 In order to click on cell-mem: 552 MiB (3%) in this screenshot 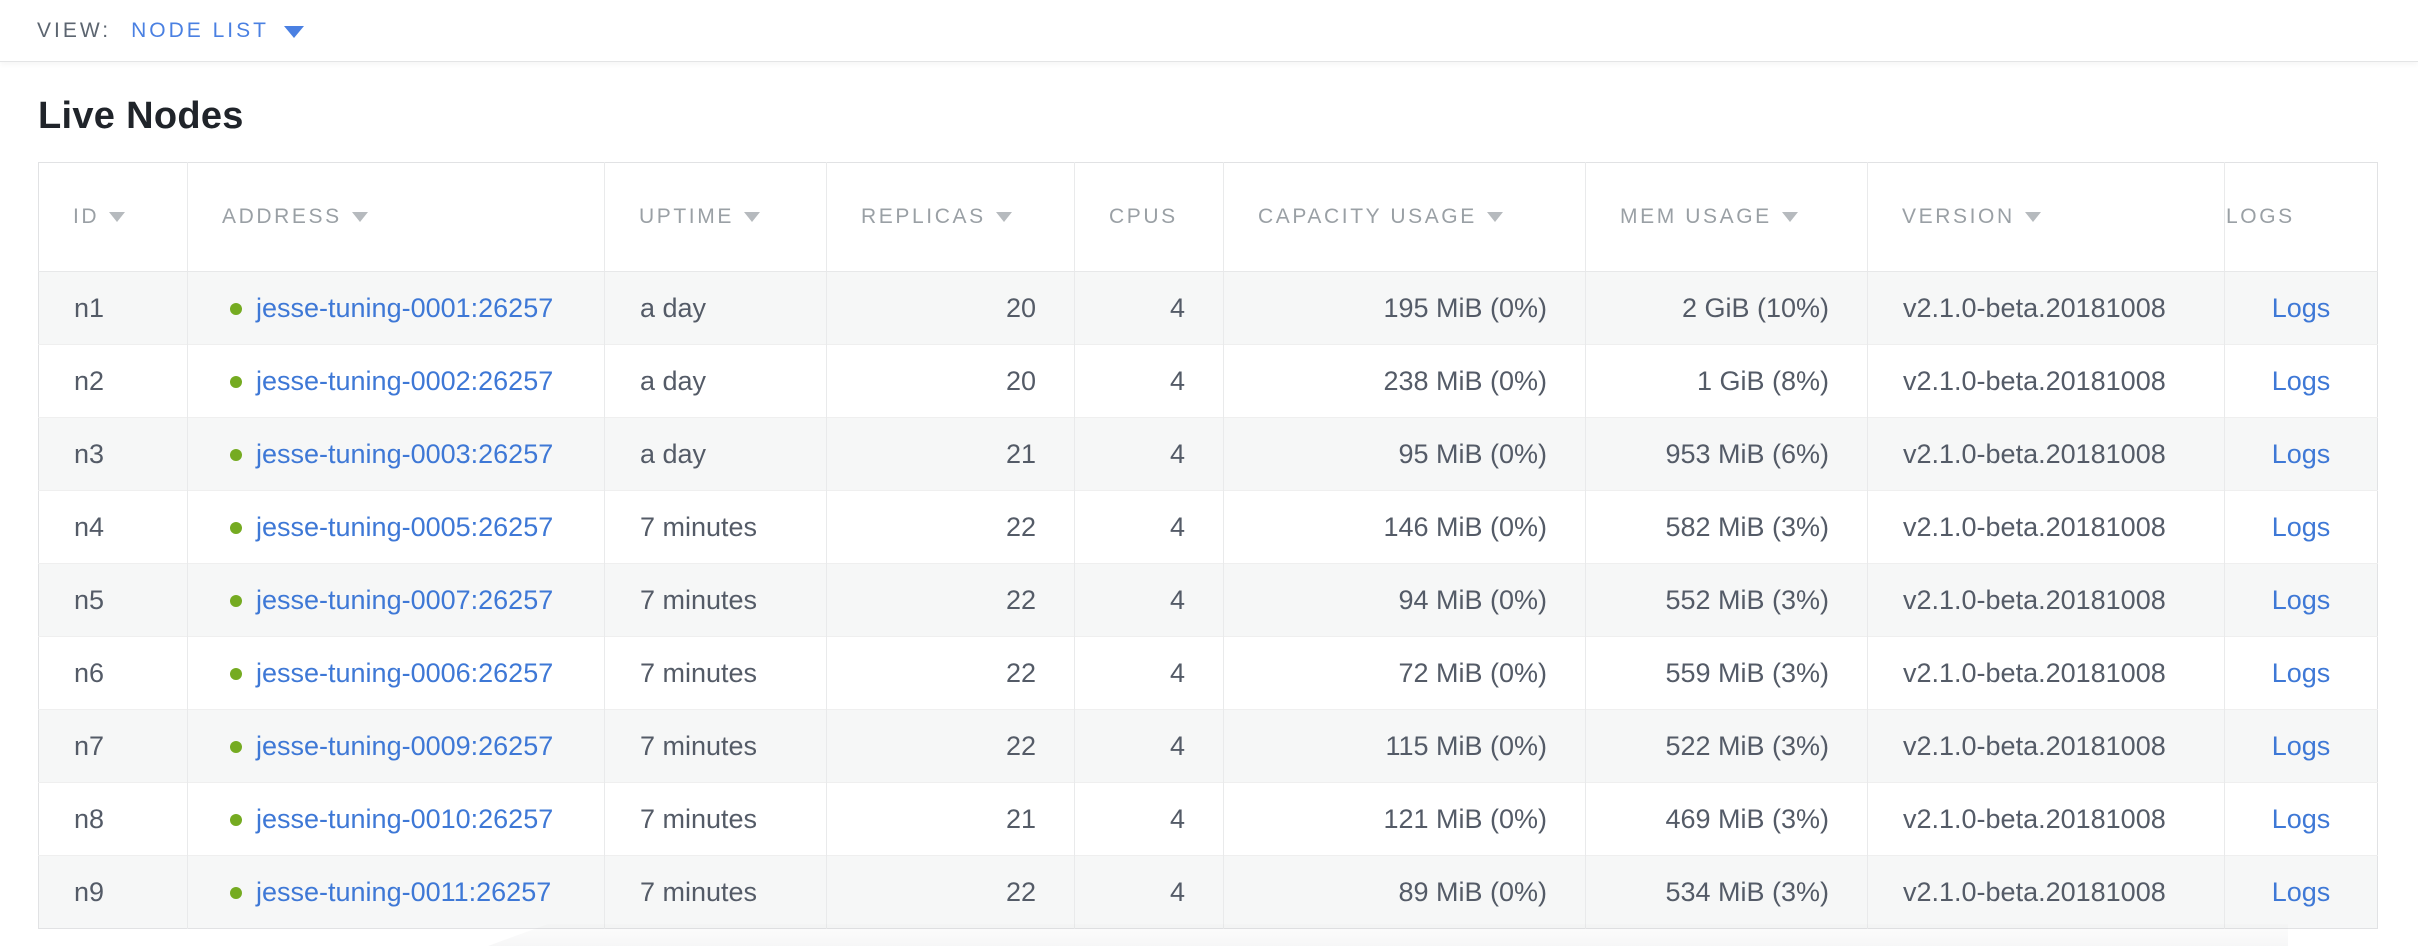, I will do `click(1726, 600)`.